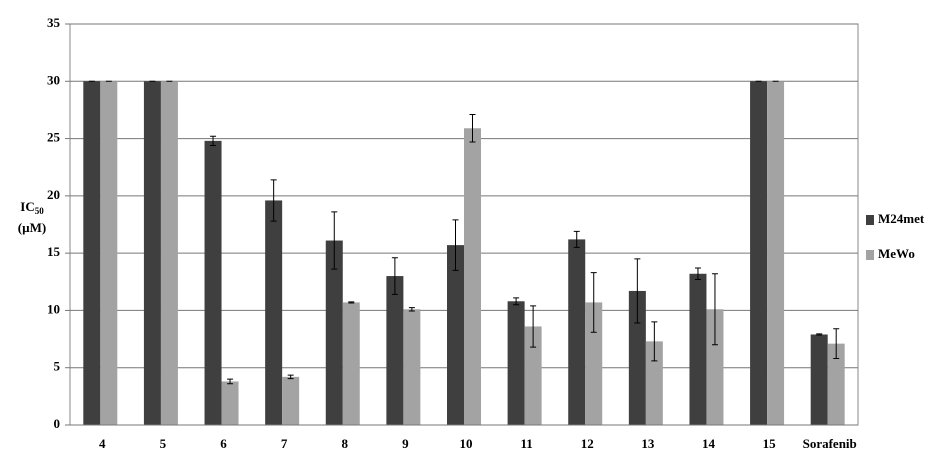  Describe the element at coordinates (54, 251) in the screenshot. I see `y-tick-label: 15` at that location.